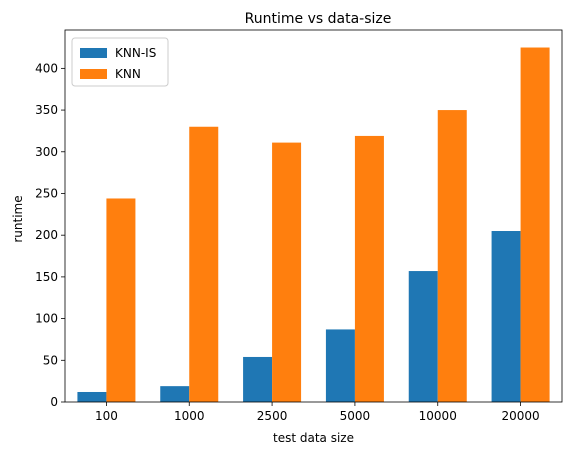 The height and width of the screenshot is (455, 571). What do you see at coordinates (313, 438) in the screenshot?
I see `x-axis-label: test data size` at bounding box center [313, 438].